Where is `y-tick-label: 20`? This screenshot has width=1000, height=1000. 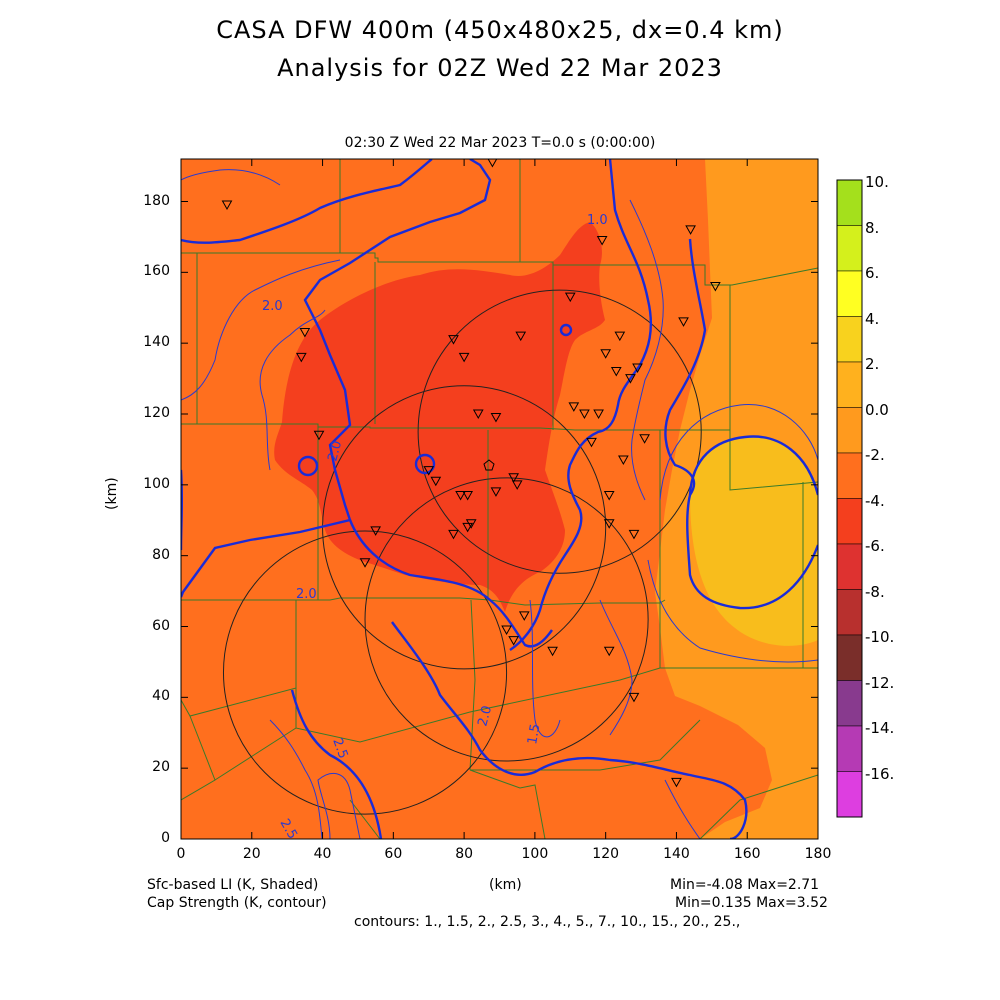 y-tick-label: 20 is located at coordinates (161, 767).